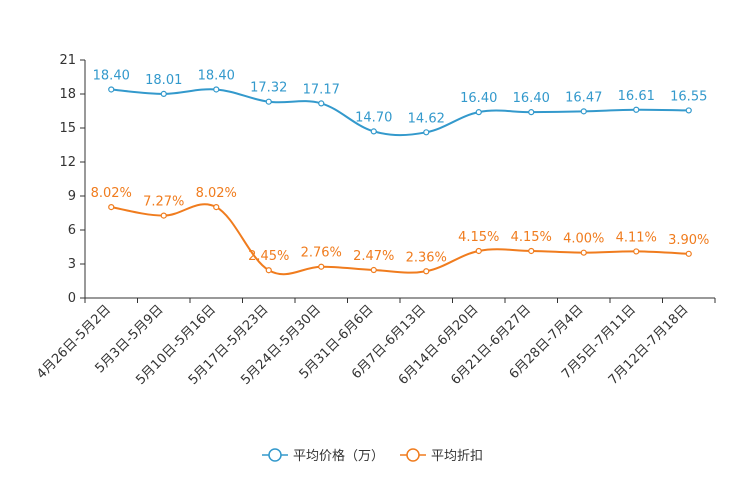 Image resolution: width=744 pixels, height=496 pixels. I want to click on data-label: 7.27%, so click(163, 202).